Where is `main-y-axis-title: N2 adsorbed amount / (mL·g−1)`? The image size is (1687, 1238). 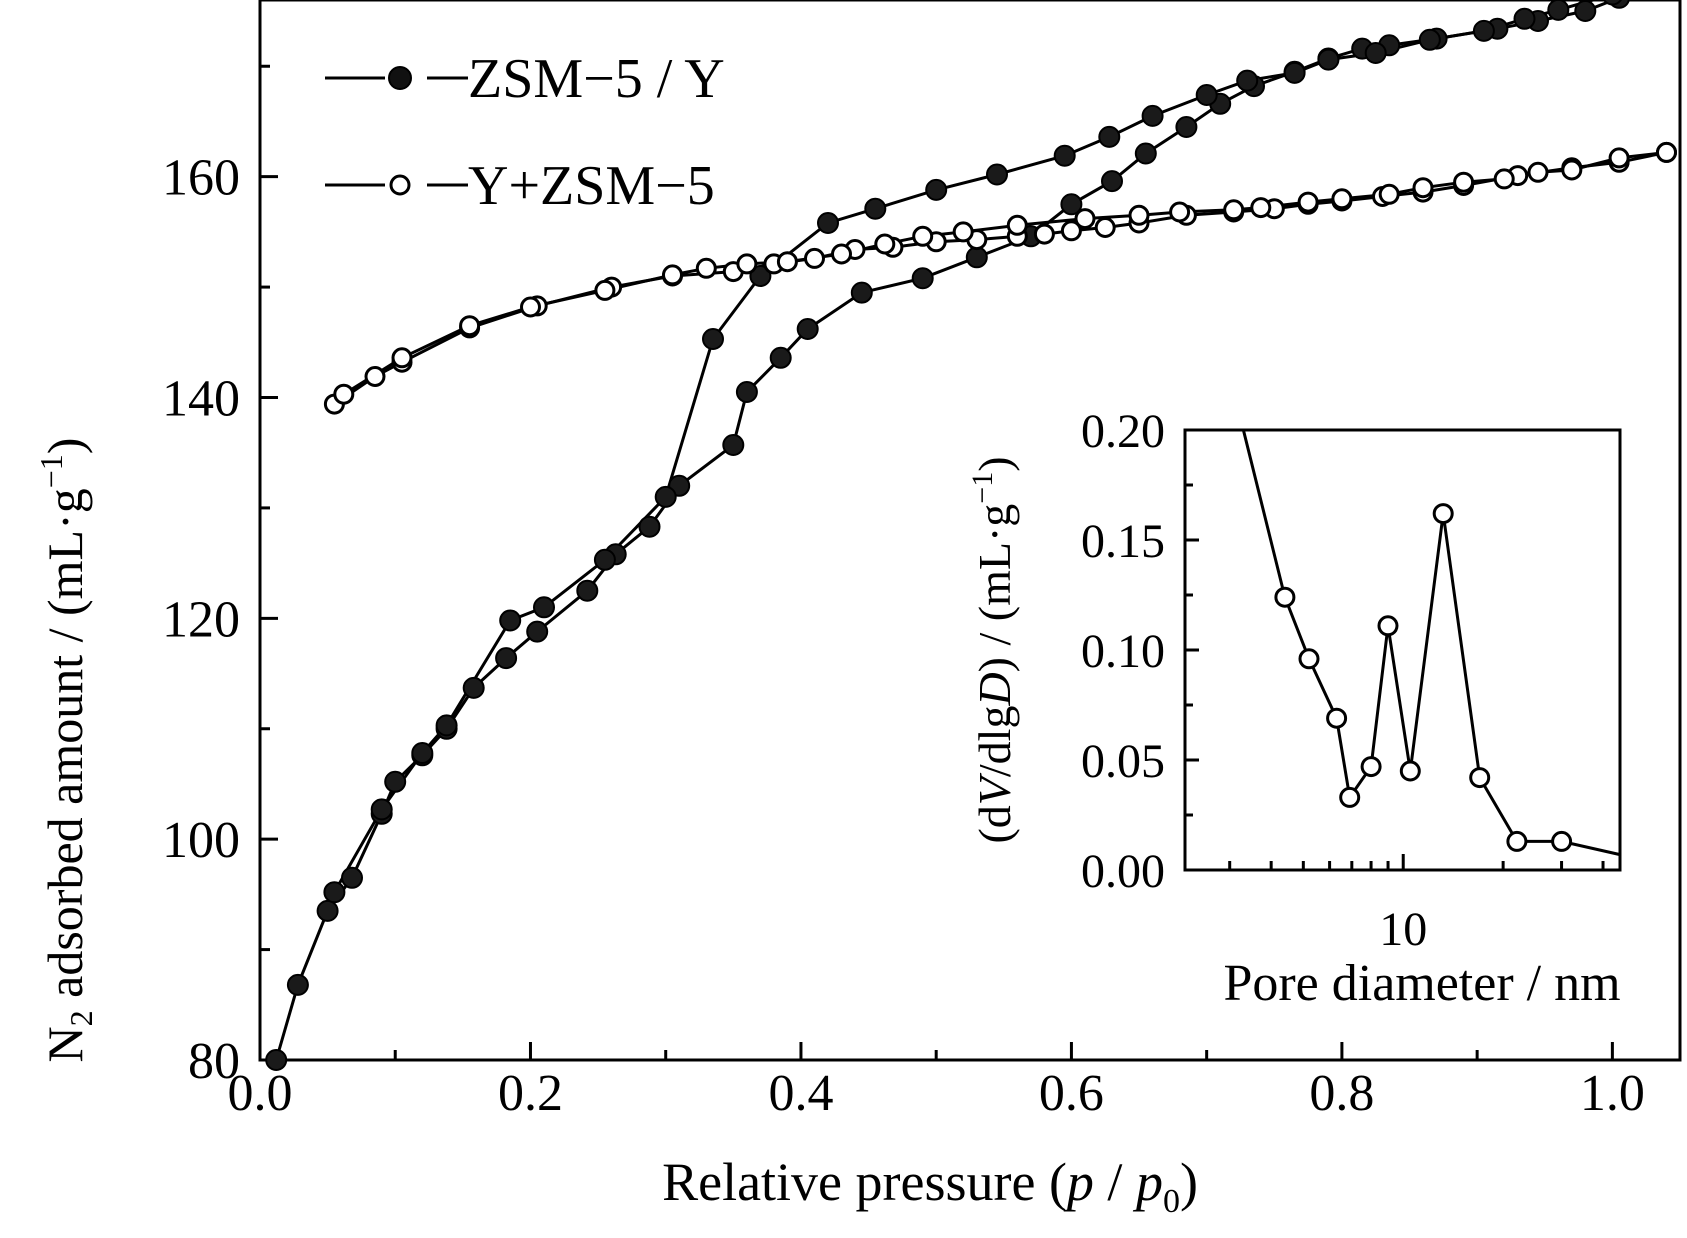 main-y-axis-title: N2 adsorbed amount / (mL·g−1) is located at coordinates (66, 750).